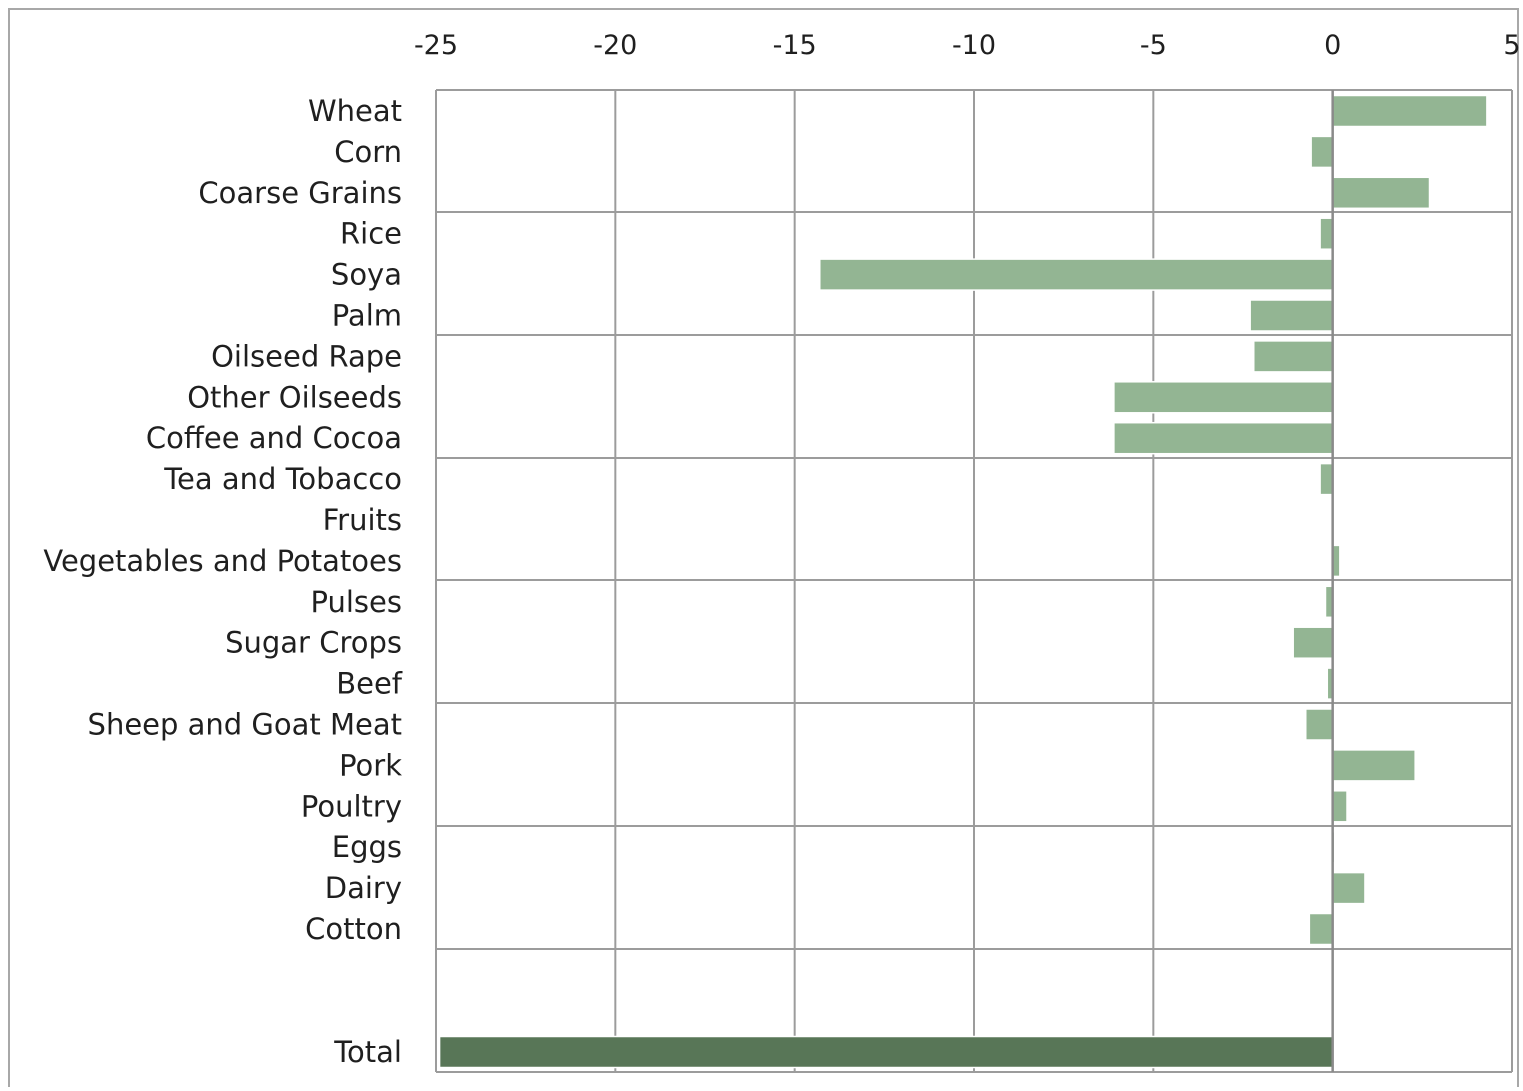 The image size is (1523, 1091). What do you see at coordinates (1153, 45) in the screenshot?
I see `x-tick-label: -5` at bounding box center [1153, 45].